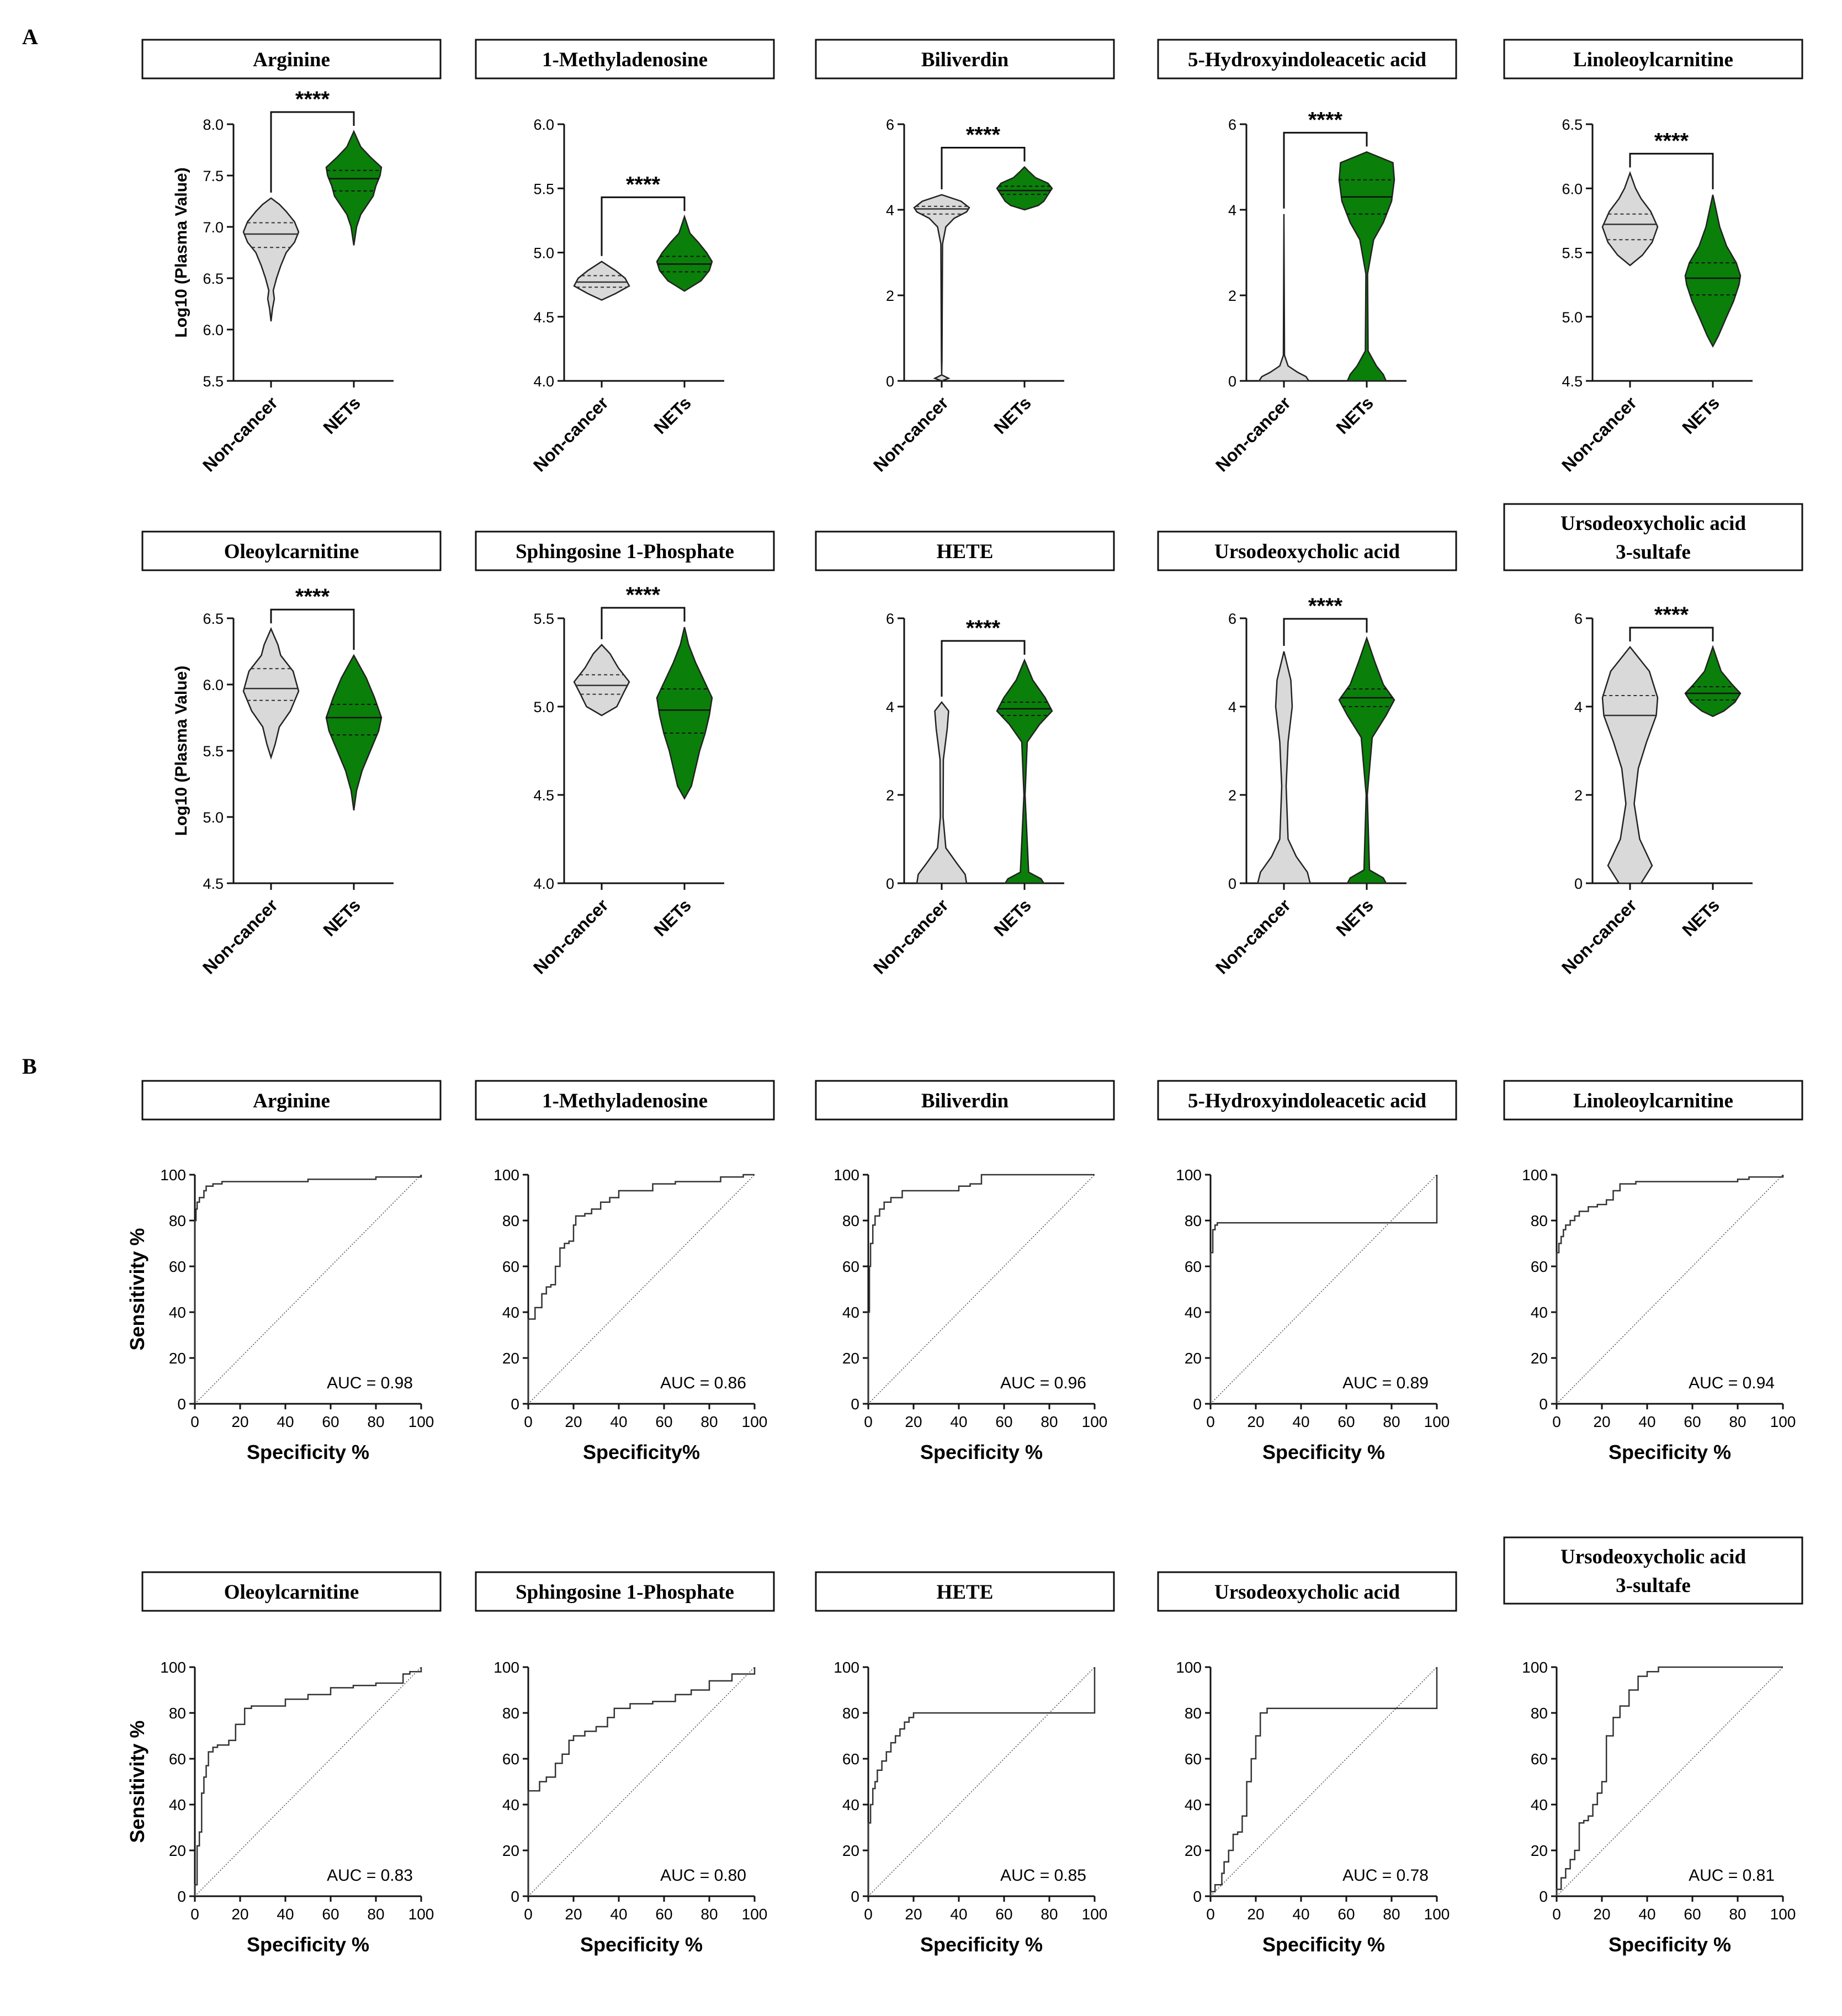 This screenshot has width=1842, height=2016. What do you see at coordinates (703, 1875) in the screenshot?
I see `auc-label: AUC = 0.80` at bounding box center [703, 1875].